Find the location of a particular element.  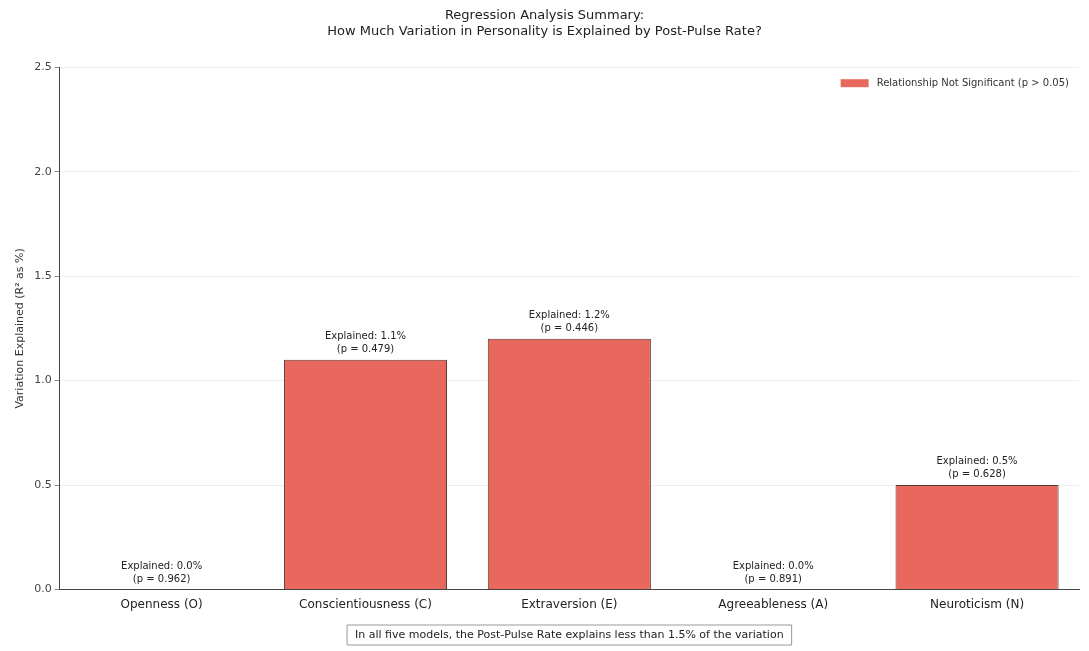

y-tick-label: 0.5 is located at coordinates (43, 484).